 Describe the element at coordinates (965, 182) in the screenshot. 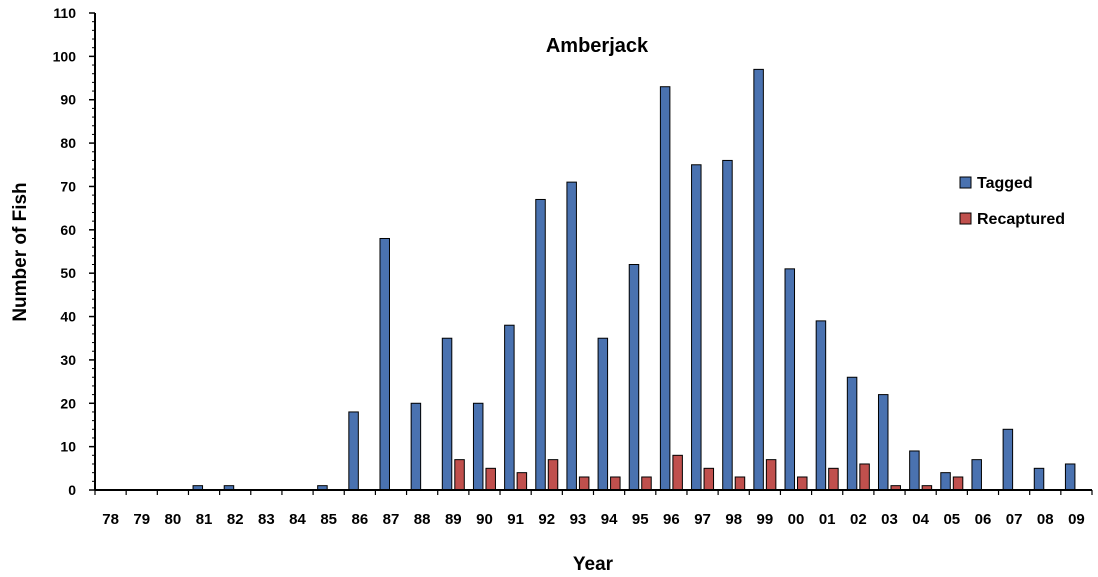

I see `legend-swatch-tagged` at that location.